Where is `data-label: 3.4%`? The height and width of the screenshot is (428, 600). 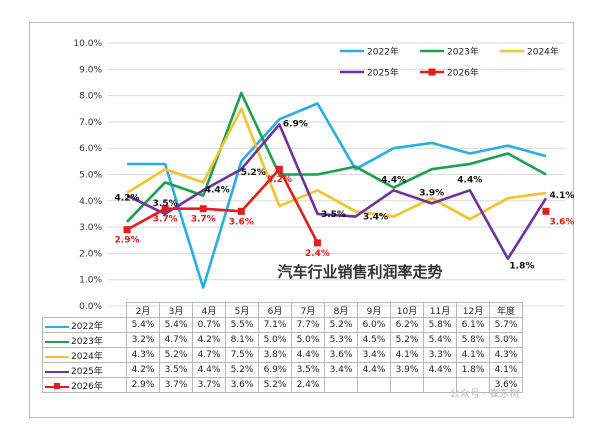 data-label: 3.4% is located at coordinates (375, 218).